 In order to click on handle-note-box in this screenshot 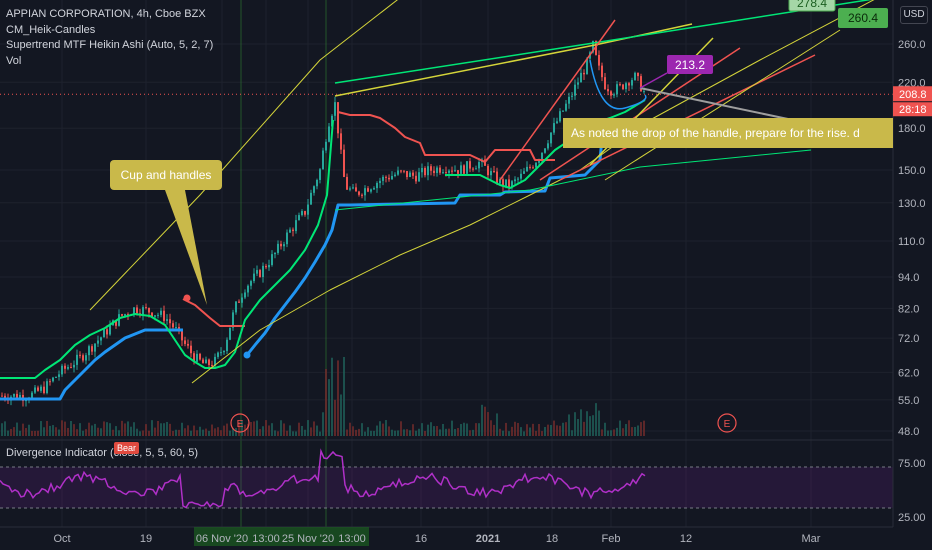, I will do `click(728, 133)`.